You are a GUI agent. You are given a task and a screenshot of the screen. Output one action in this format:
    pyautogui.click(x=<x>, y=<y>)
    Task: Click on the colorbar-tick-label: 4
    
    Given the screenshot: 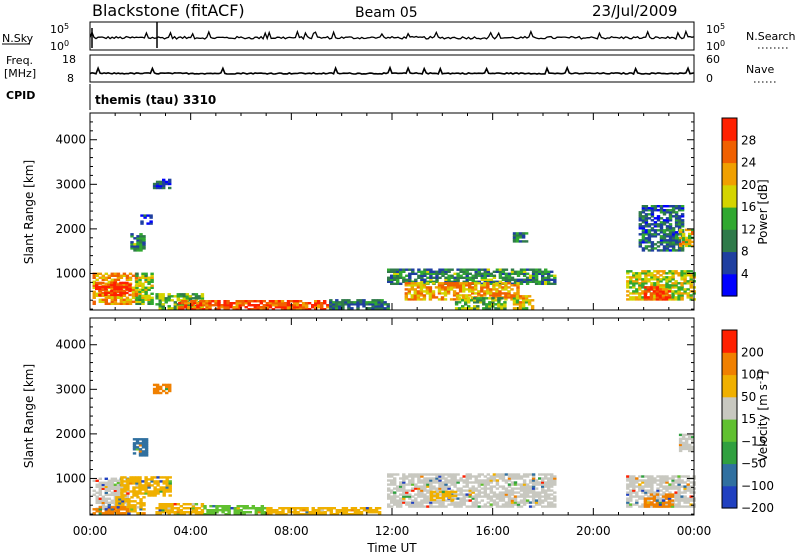 What is the action you would take?
    pyautogui.click(x=745, y=274)
    